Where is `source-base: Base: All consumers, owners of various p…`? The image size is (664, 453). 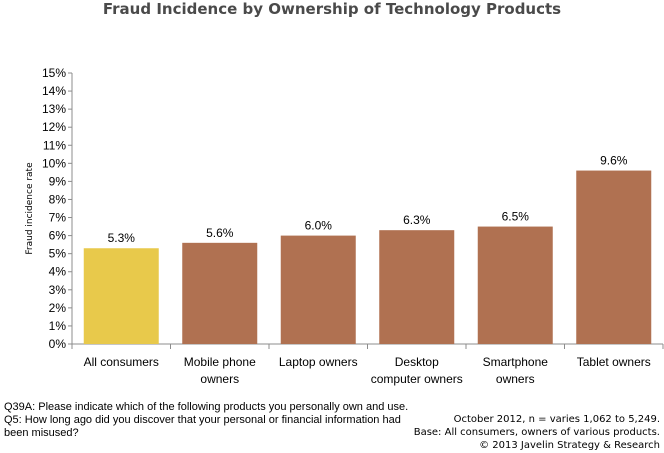
source-base: Base: All consumers, owners of various p… is located at coordinates (536, 432).